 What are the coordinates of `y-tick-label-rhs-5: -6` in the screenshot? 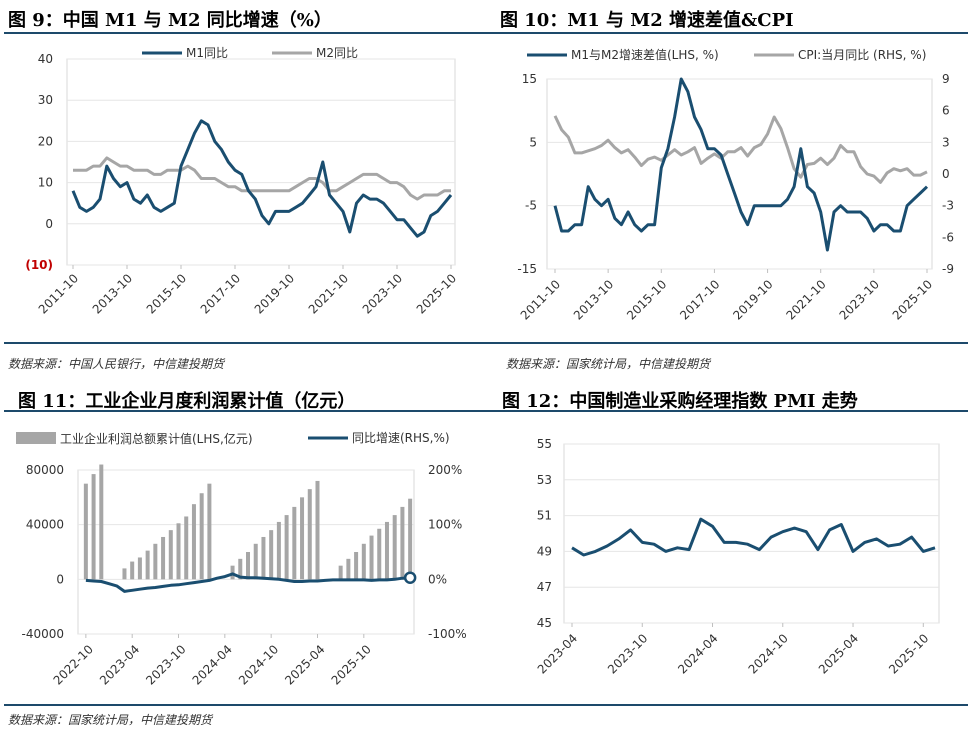 It's located at (948, 237).